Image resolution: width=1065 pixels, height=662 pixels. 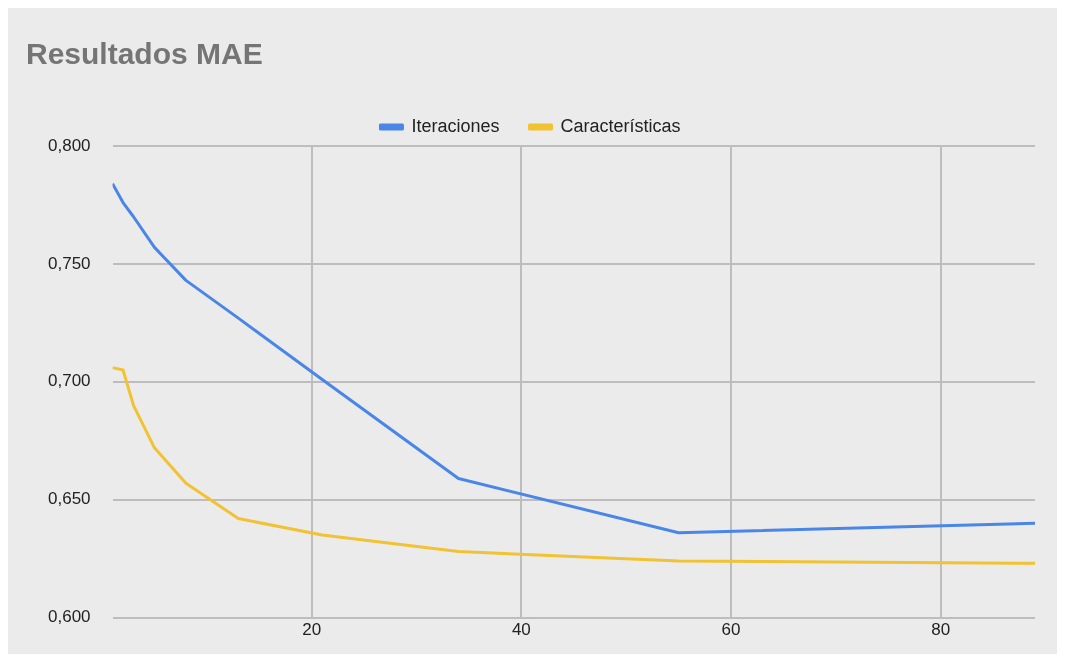 What do you see at coordinates (69, 499) in the screenshot?
I see `y-tick-label: 0,650` at bounding box center [69, 499].